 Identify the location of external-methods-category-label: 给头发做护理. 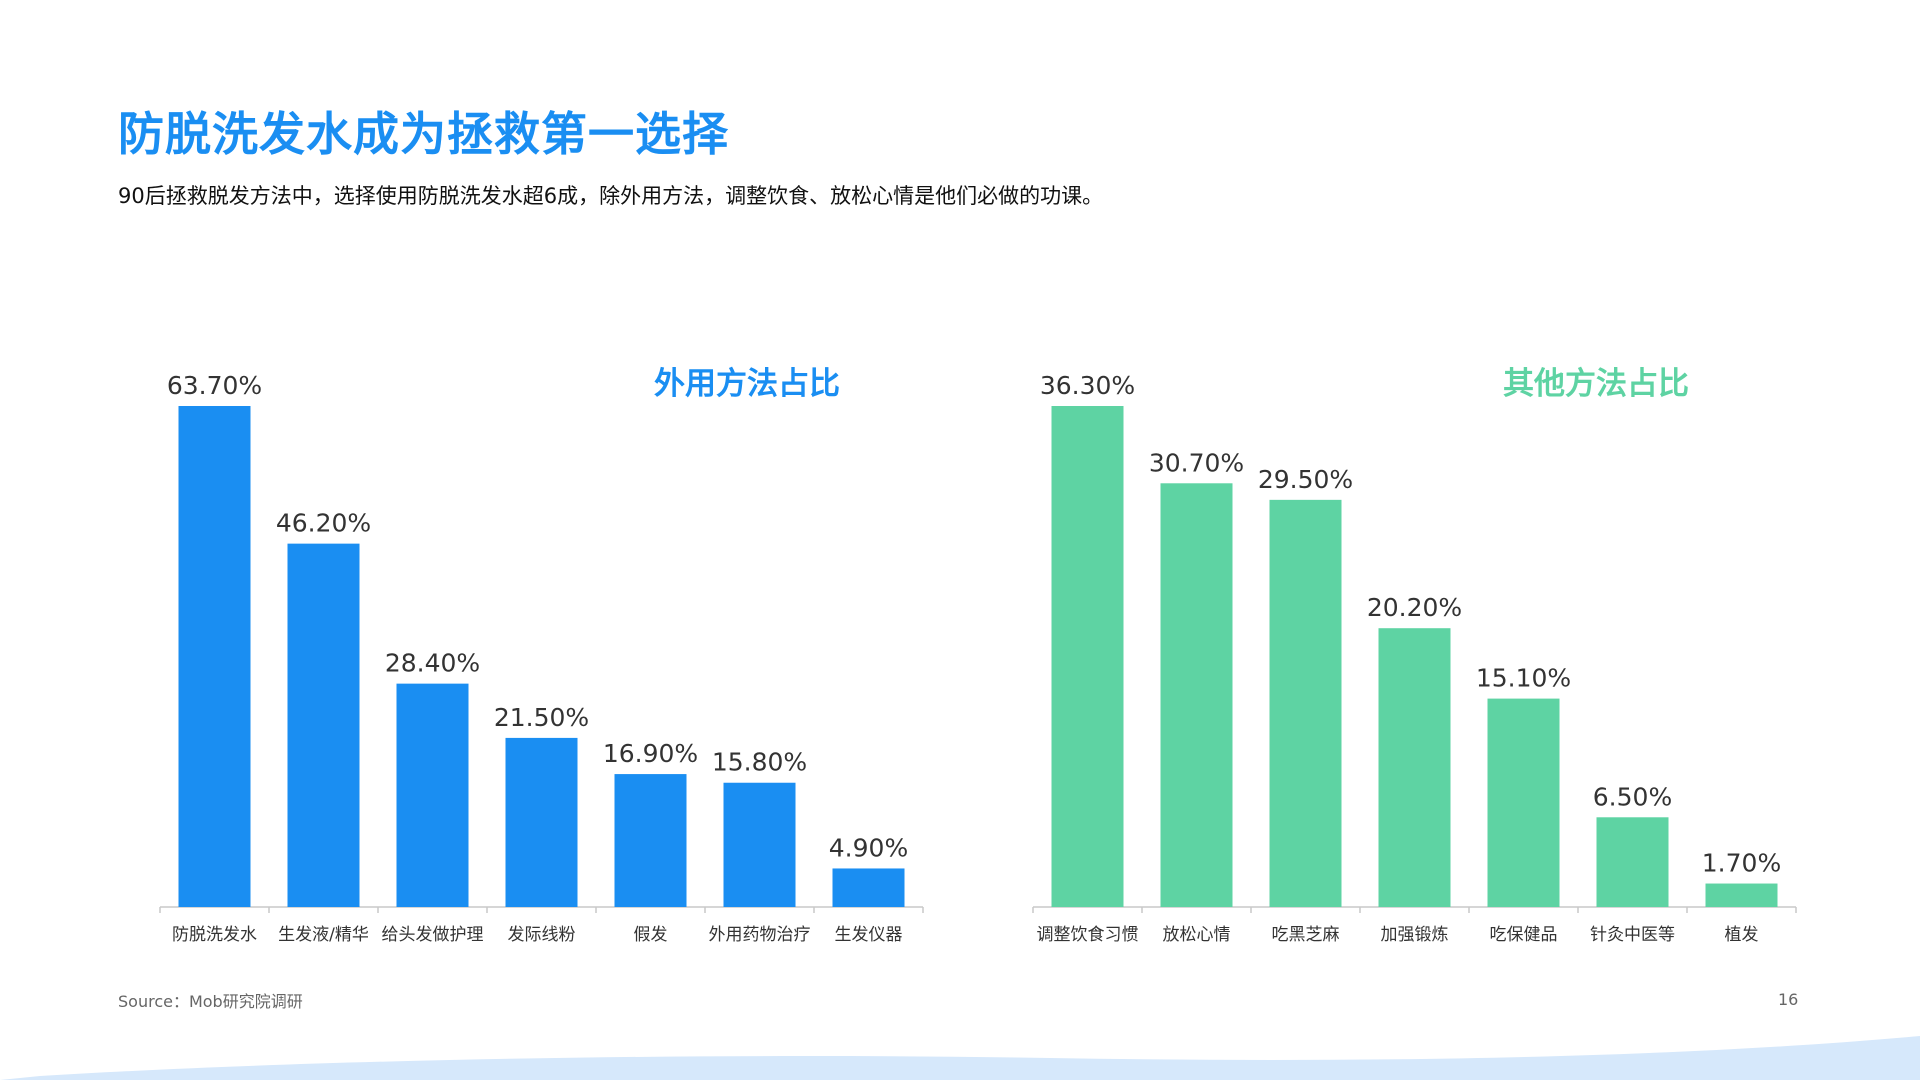
(433, 935).